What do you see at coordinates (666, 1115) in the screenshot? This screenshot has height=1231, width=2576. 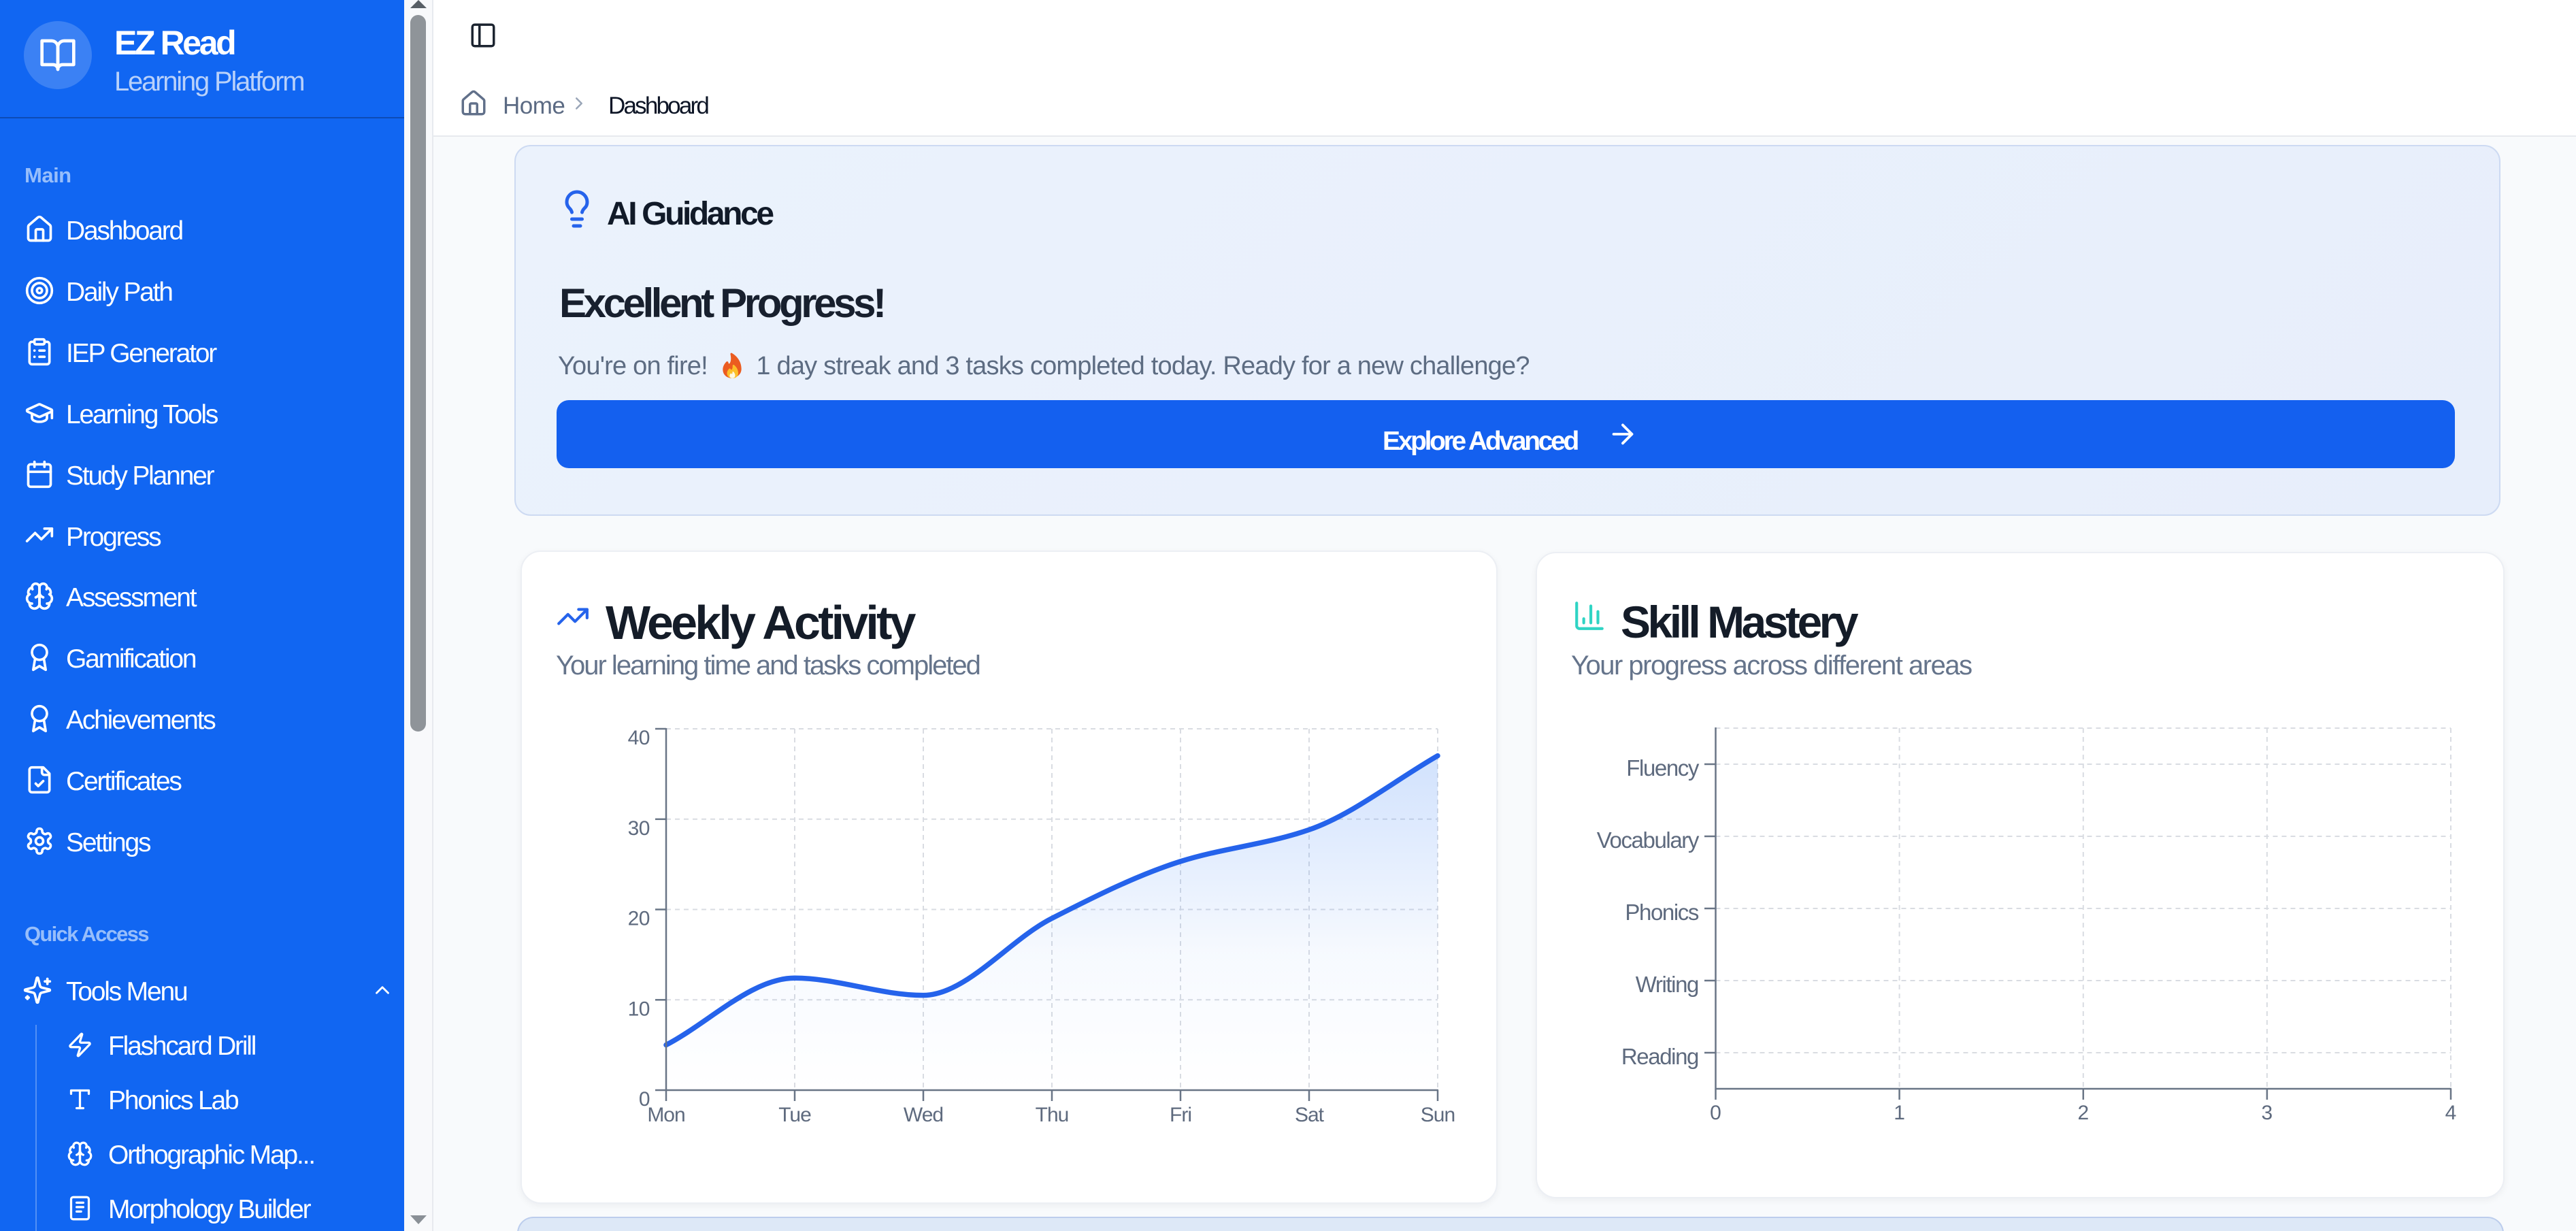 I see `svg-text: Mon` at bounding box center [666, 1115].